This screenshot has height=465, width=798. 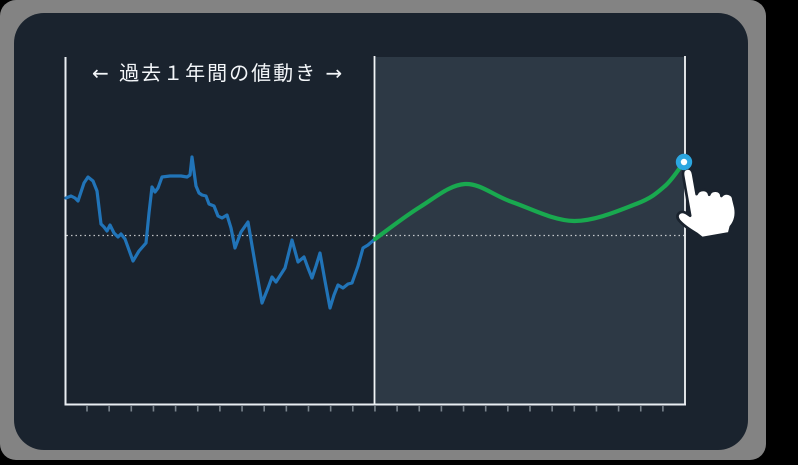 I want to click on past-year-price-line, so click(x=220, y=232).